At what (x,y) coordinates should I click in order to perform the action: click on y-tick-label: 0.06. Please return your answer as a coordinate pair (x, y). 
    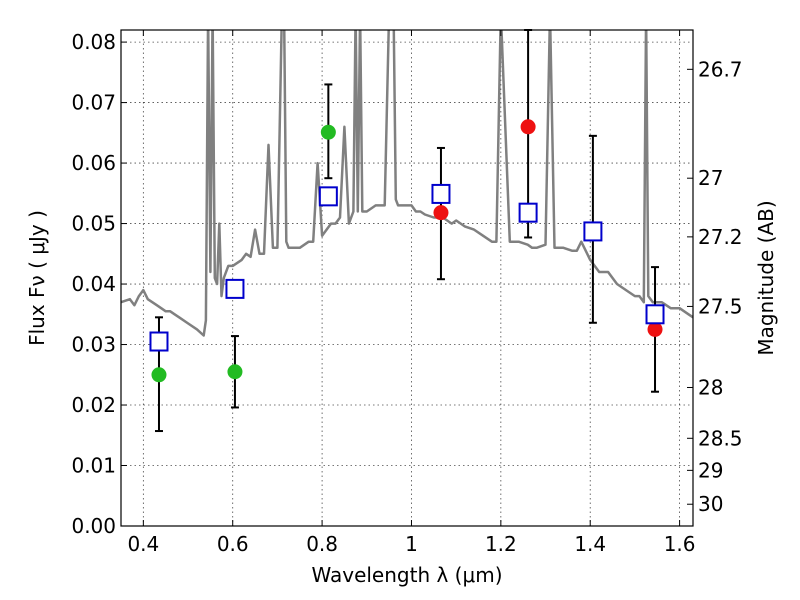
    Looking at the image, I should click on (93, 163).